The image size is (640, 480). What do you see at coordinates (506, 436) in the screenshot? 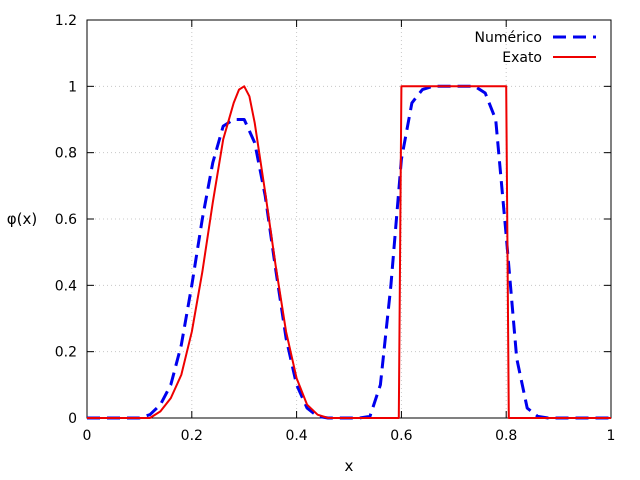
I see `x-tick-label: 0.8` at bounding box center [506, 436].